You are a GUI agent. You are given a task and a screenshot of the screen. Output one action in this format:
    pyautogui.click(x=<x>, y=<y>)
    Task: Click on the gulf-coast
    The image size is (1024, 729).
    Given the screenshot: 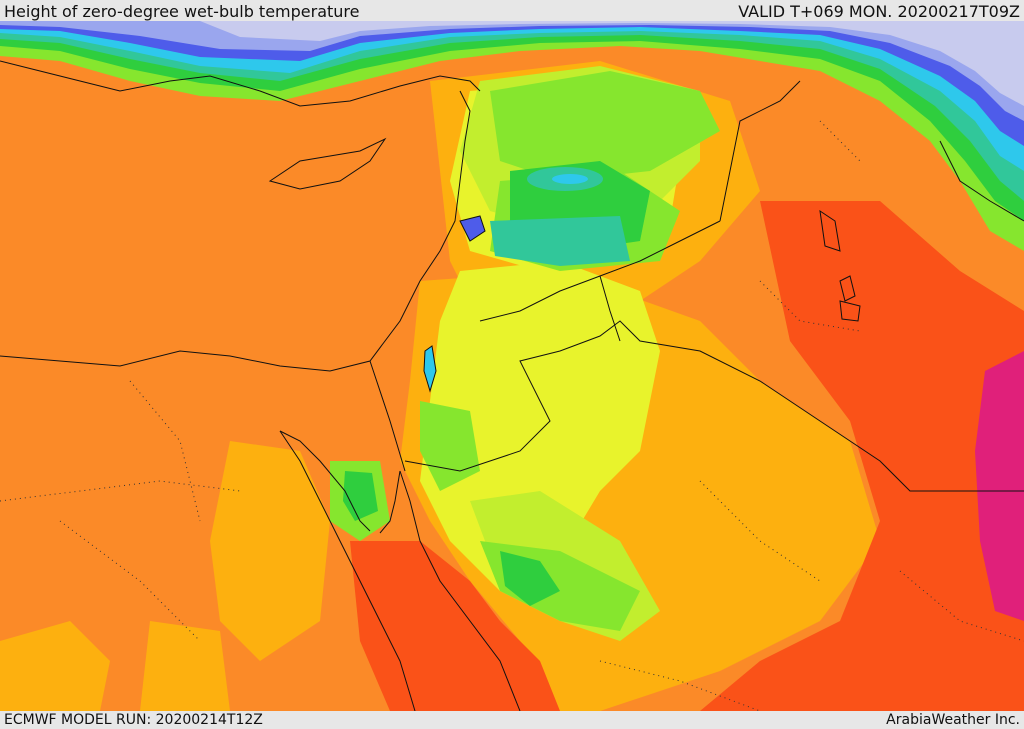 What is the action you would take?
    pyautogui.click(x=981, y=181)
    